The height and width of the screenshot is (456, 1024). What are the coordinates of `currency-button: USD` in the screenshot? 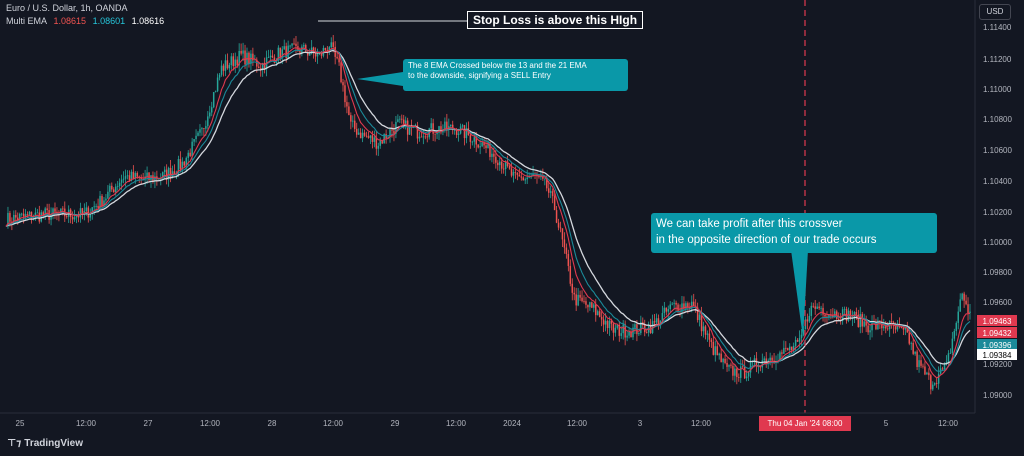 It's located at (995, 12).